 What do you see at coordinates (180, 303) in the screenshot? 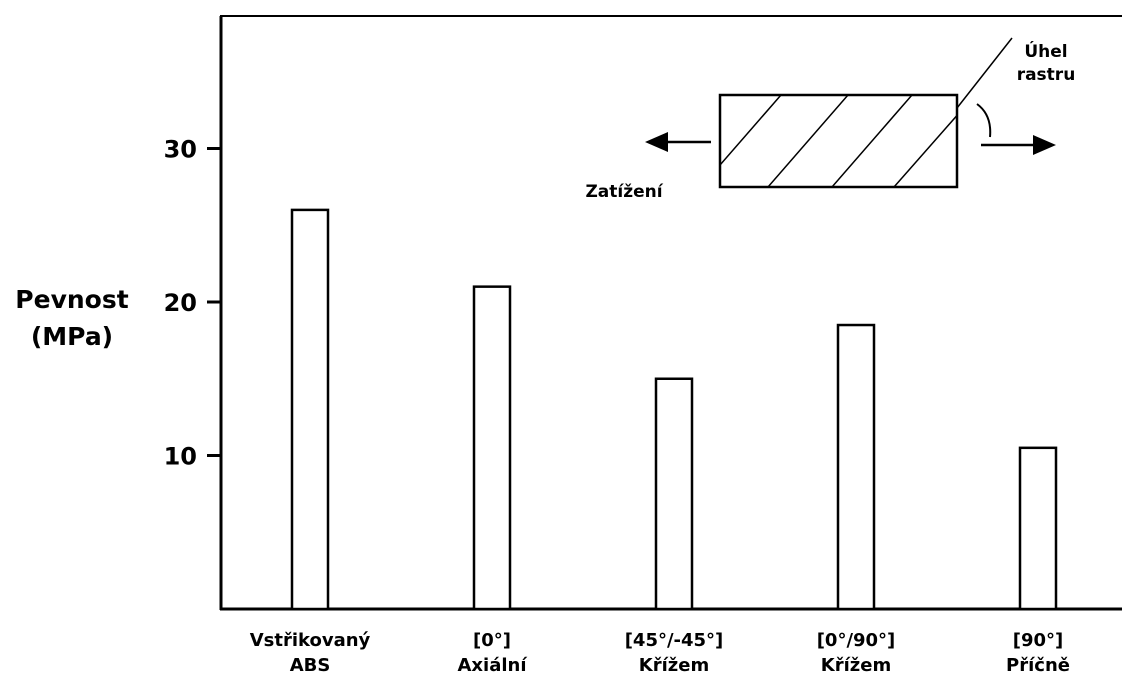
I see `y-tick-label: 20` at bounding box center [180, 303].